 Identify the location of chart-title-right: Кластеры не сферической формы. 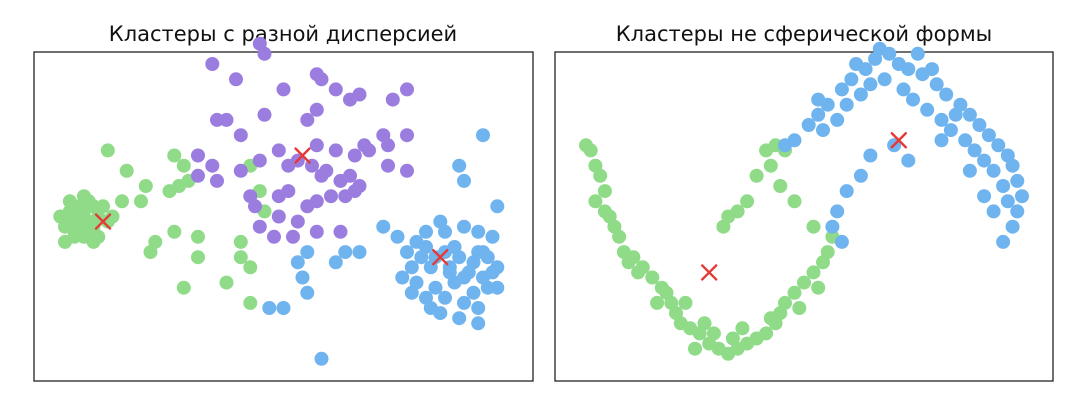
(804, 34).